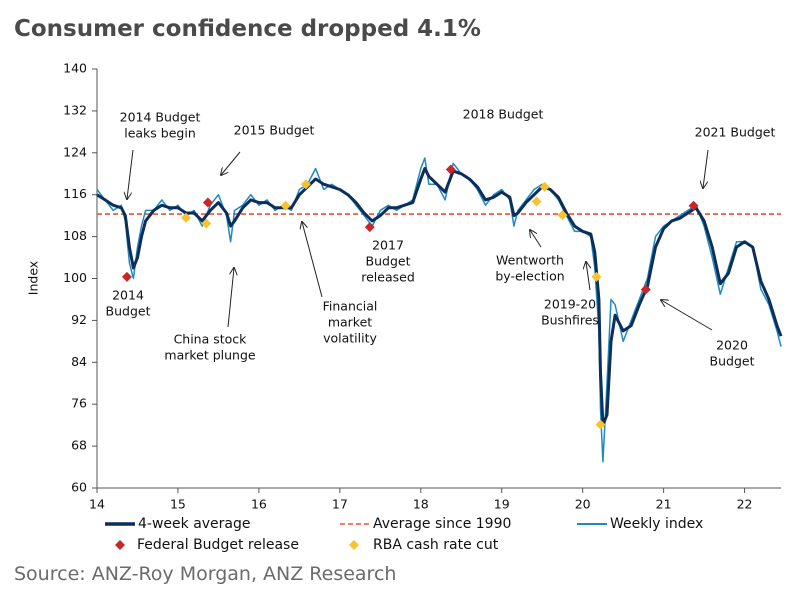  I want to click on annotation: volatility, so click(350, 338).